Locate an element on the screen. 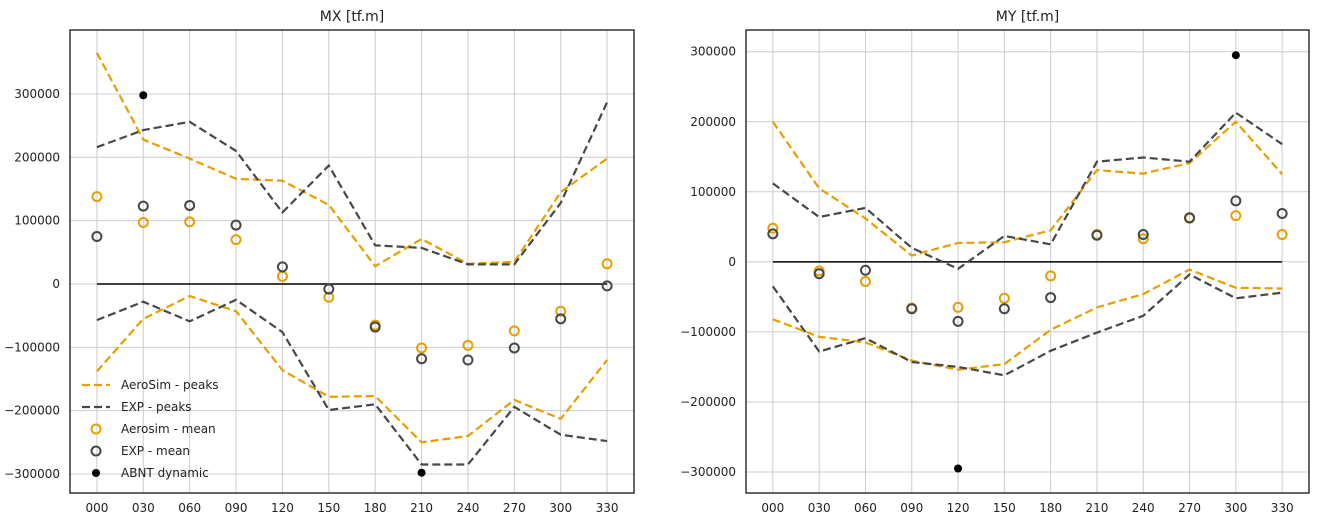 The height and width of the screenshot is (523, 1319). legend-label: ABNT dynamic is located at coordinates (165, 473).